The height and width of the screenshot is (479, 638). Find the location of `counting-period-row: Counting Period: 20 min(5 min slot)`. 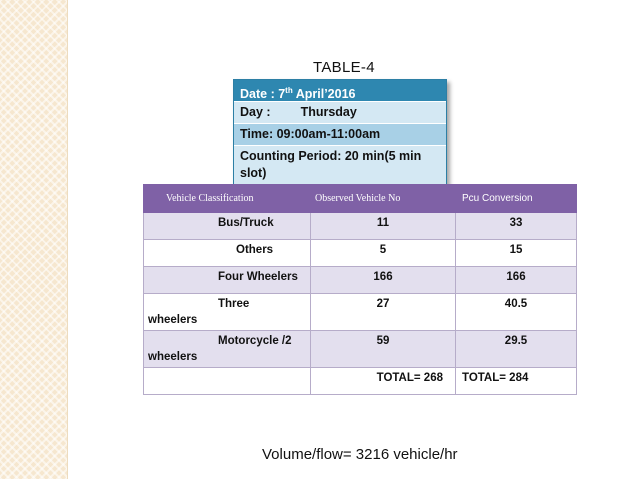

counting-period-row: Counting Period: 20 min(5 min slot) is located at coordinates (340, 166).